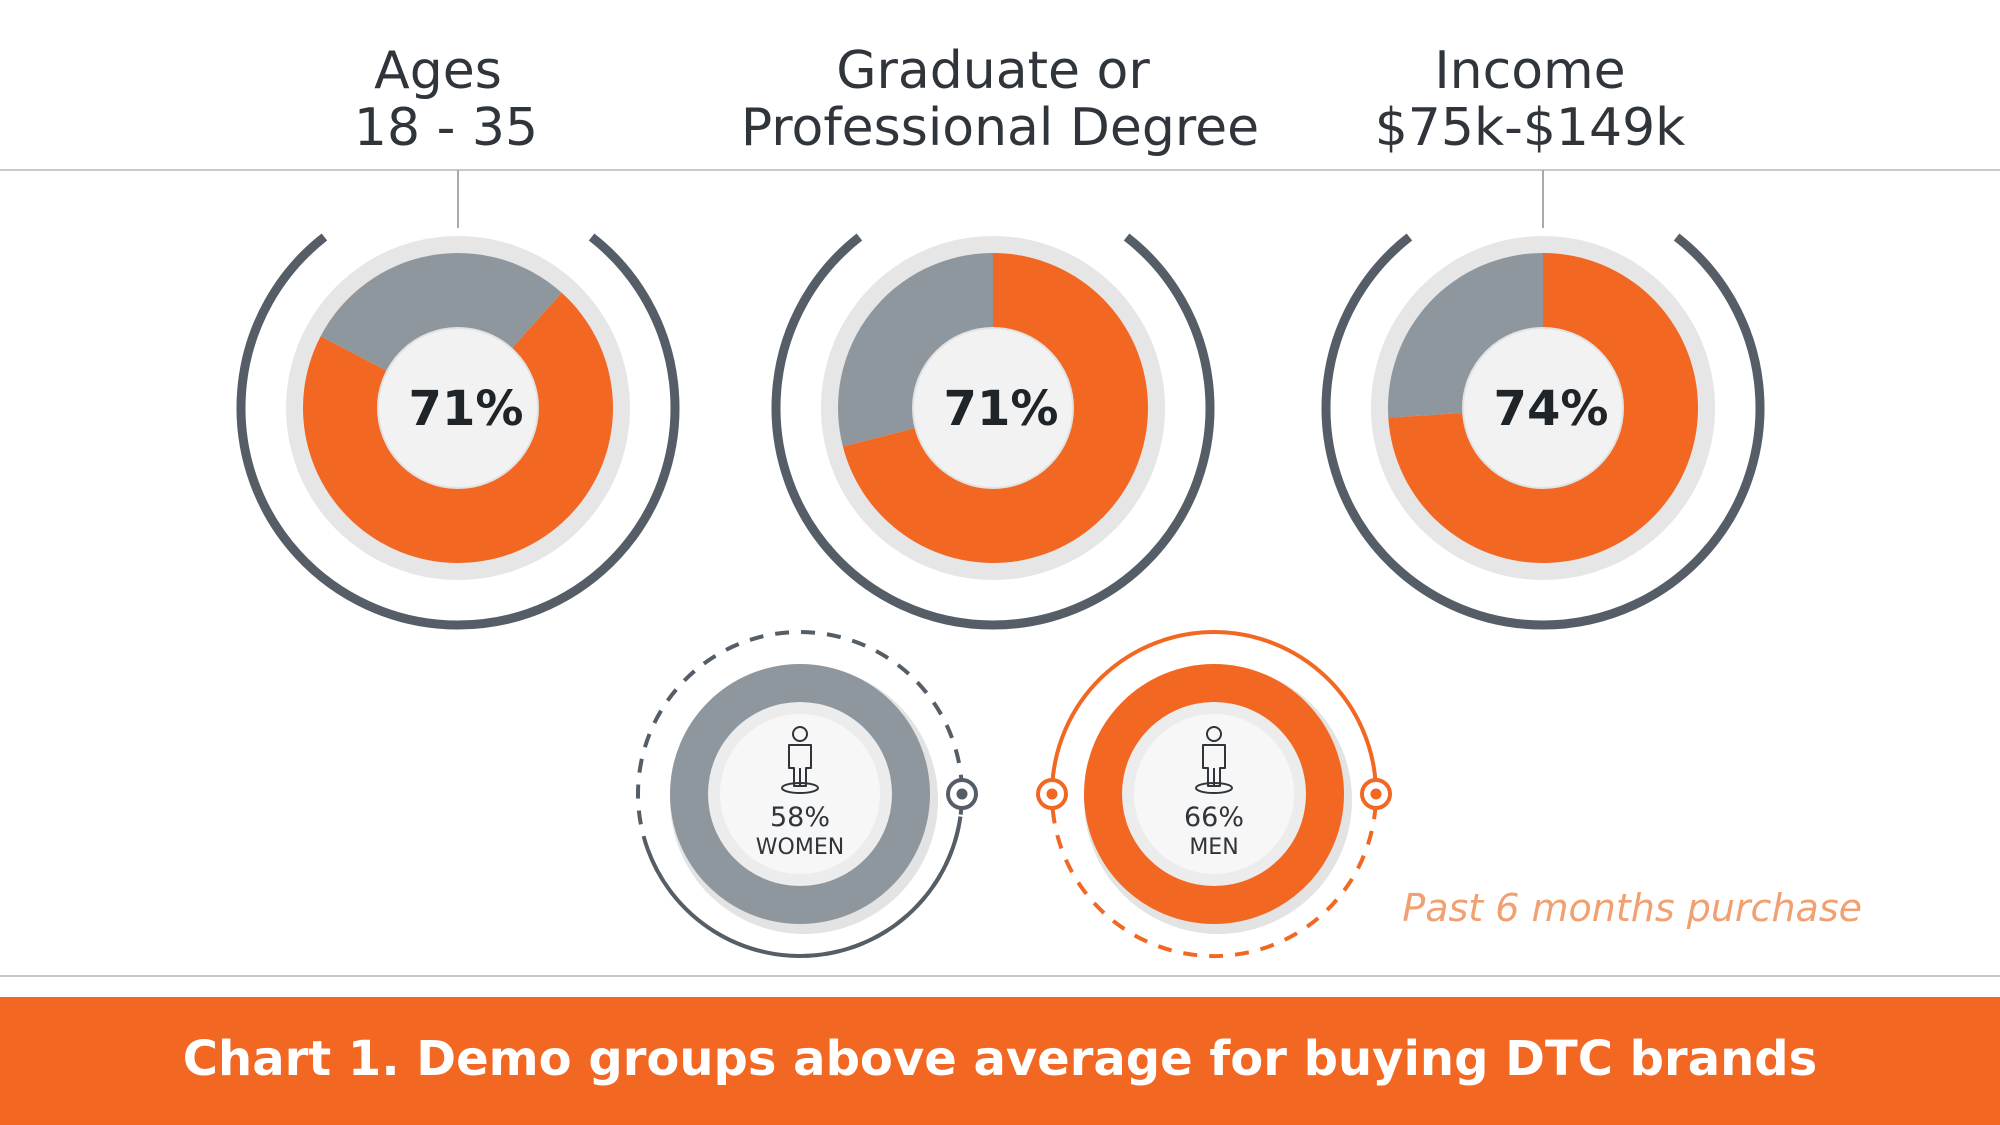 The image size is (2000, 1125). Describe the element at coordinates (1000, 128) in the screenshot. I see `header-degree-line-2: Professional Degree` at that location.